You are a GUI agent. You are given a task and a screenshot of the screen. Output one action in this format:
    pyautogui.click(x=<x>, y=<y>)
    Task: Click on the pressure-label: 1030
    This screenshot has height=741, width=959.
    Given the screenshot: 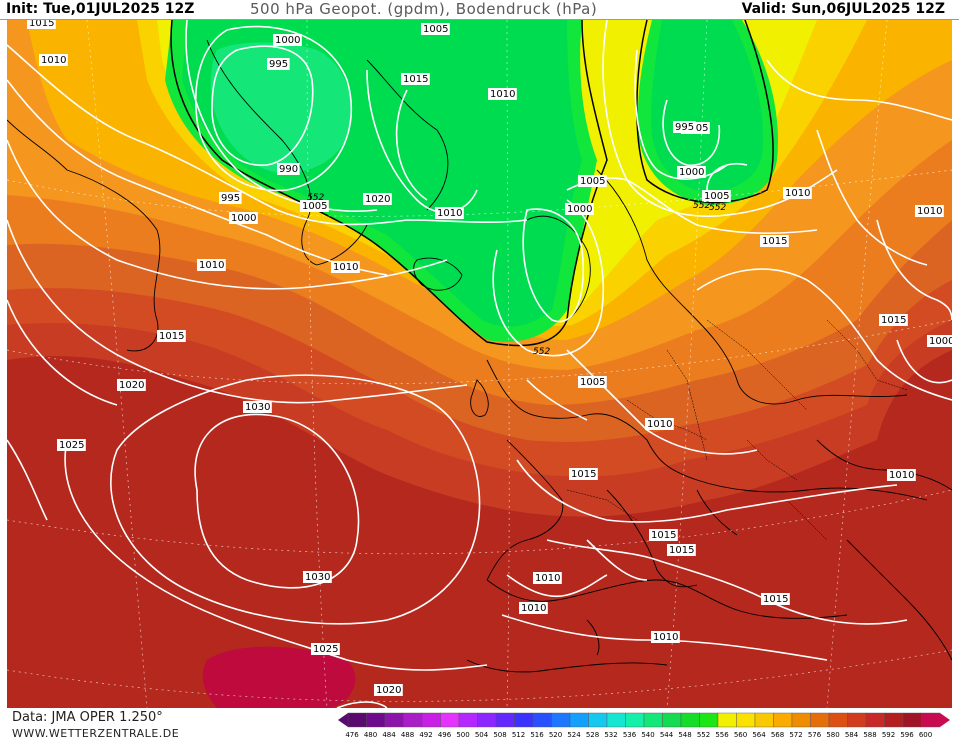 What is the action you would take?
    pyautogui.click(x=257, y=407)
    